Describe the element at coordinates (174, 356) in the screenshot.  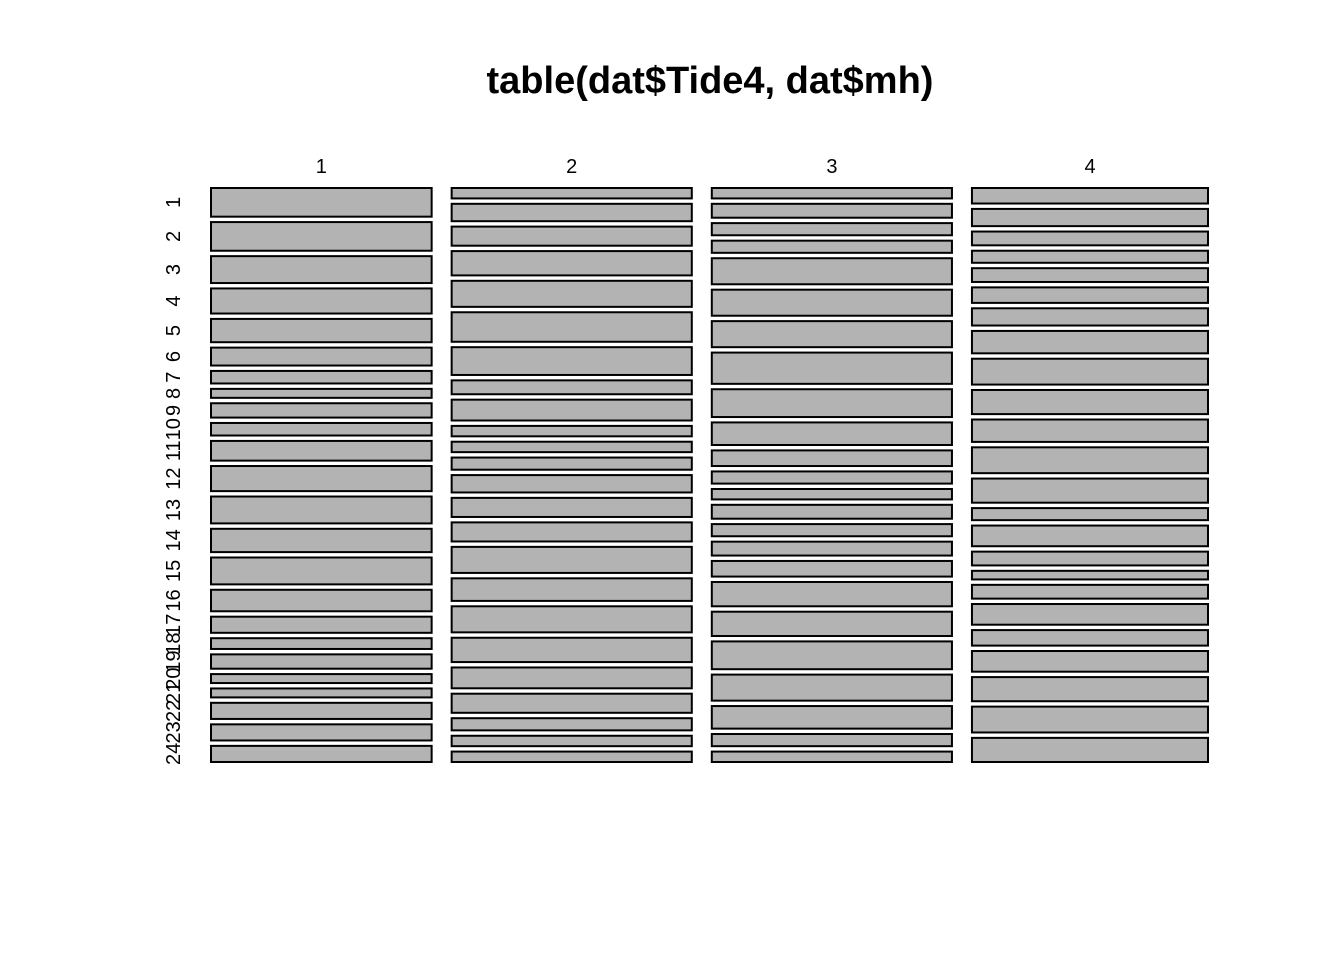
I see `row-label-6: 6` at that location.